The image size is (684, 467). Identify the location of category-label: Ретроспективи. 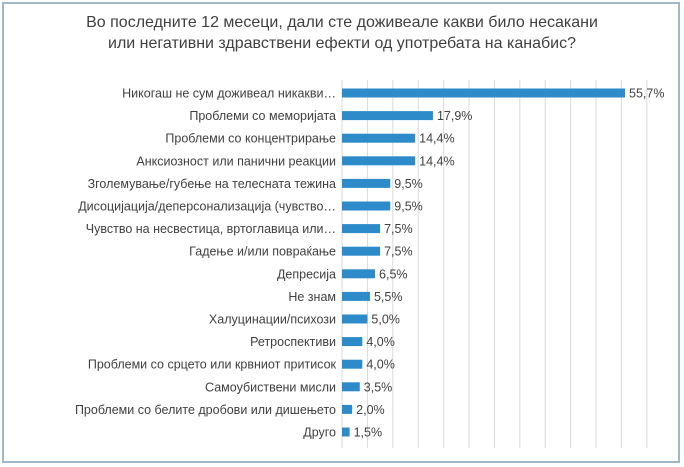
(293, 342).